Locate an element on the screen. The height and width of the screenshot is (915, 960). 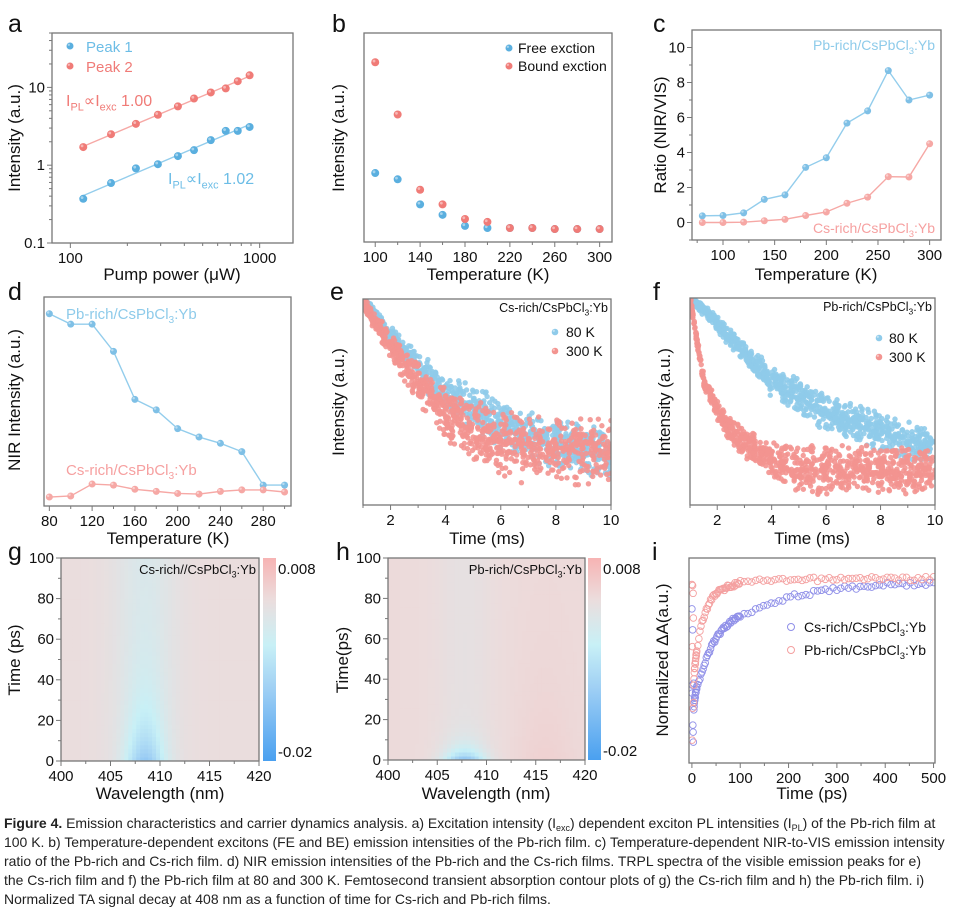
x-tick-label: 6 is located at coordinates (826, 520).